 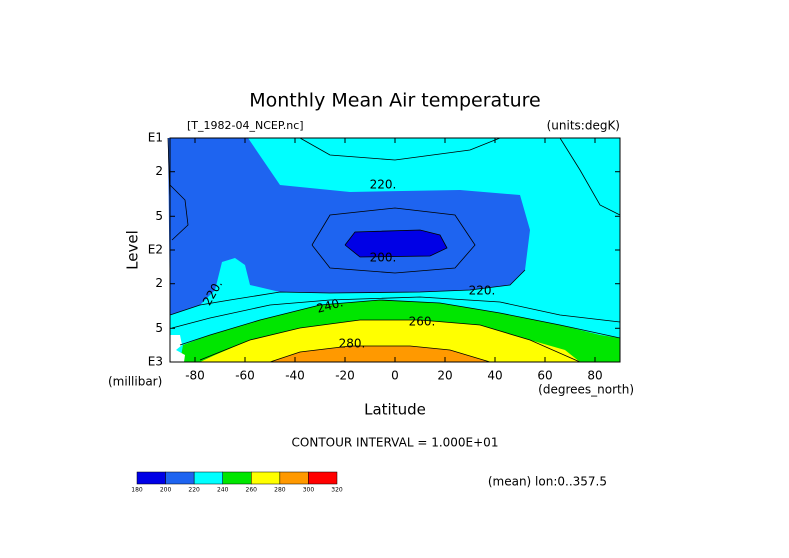 I want to click on colorbar-label: 300, so click(x=309, y=490).